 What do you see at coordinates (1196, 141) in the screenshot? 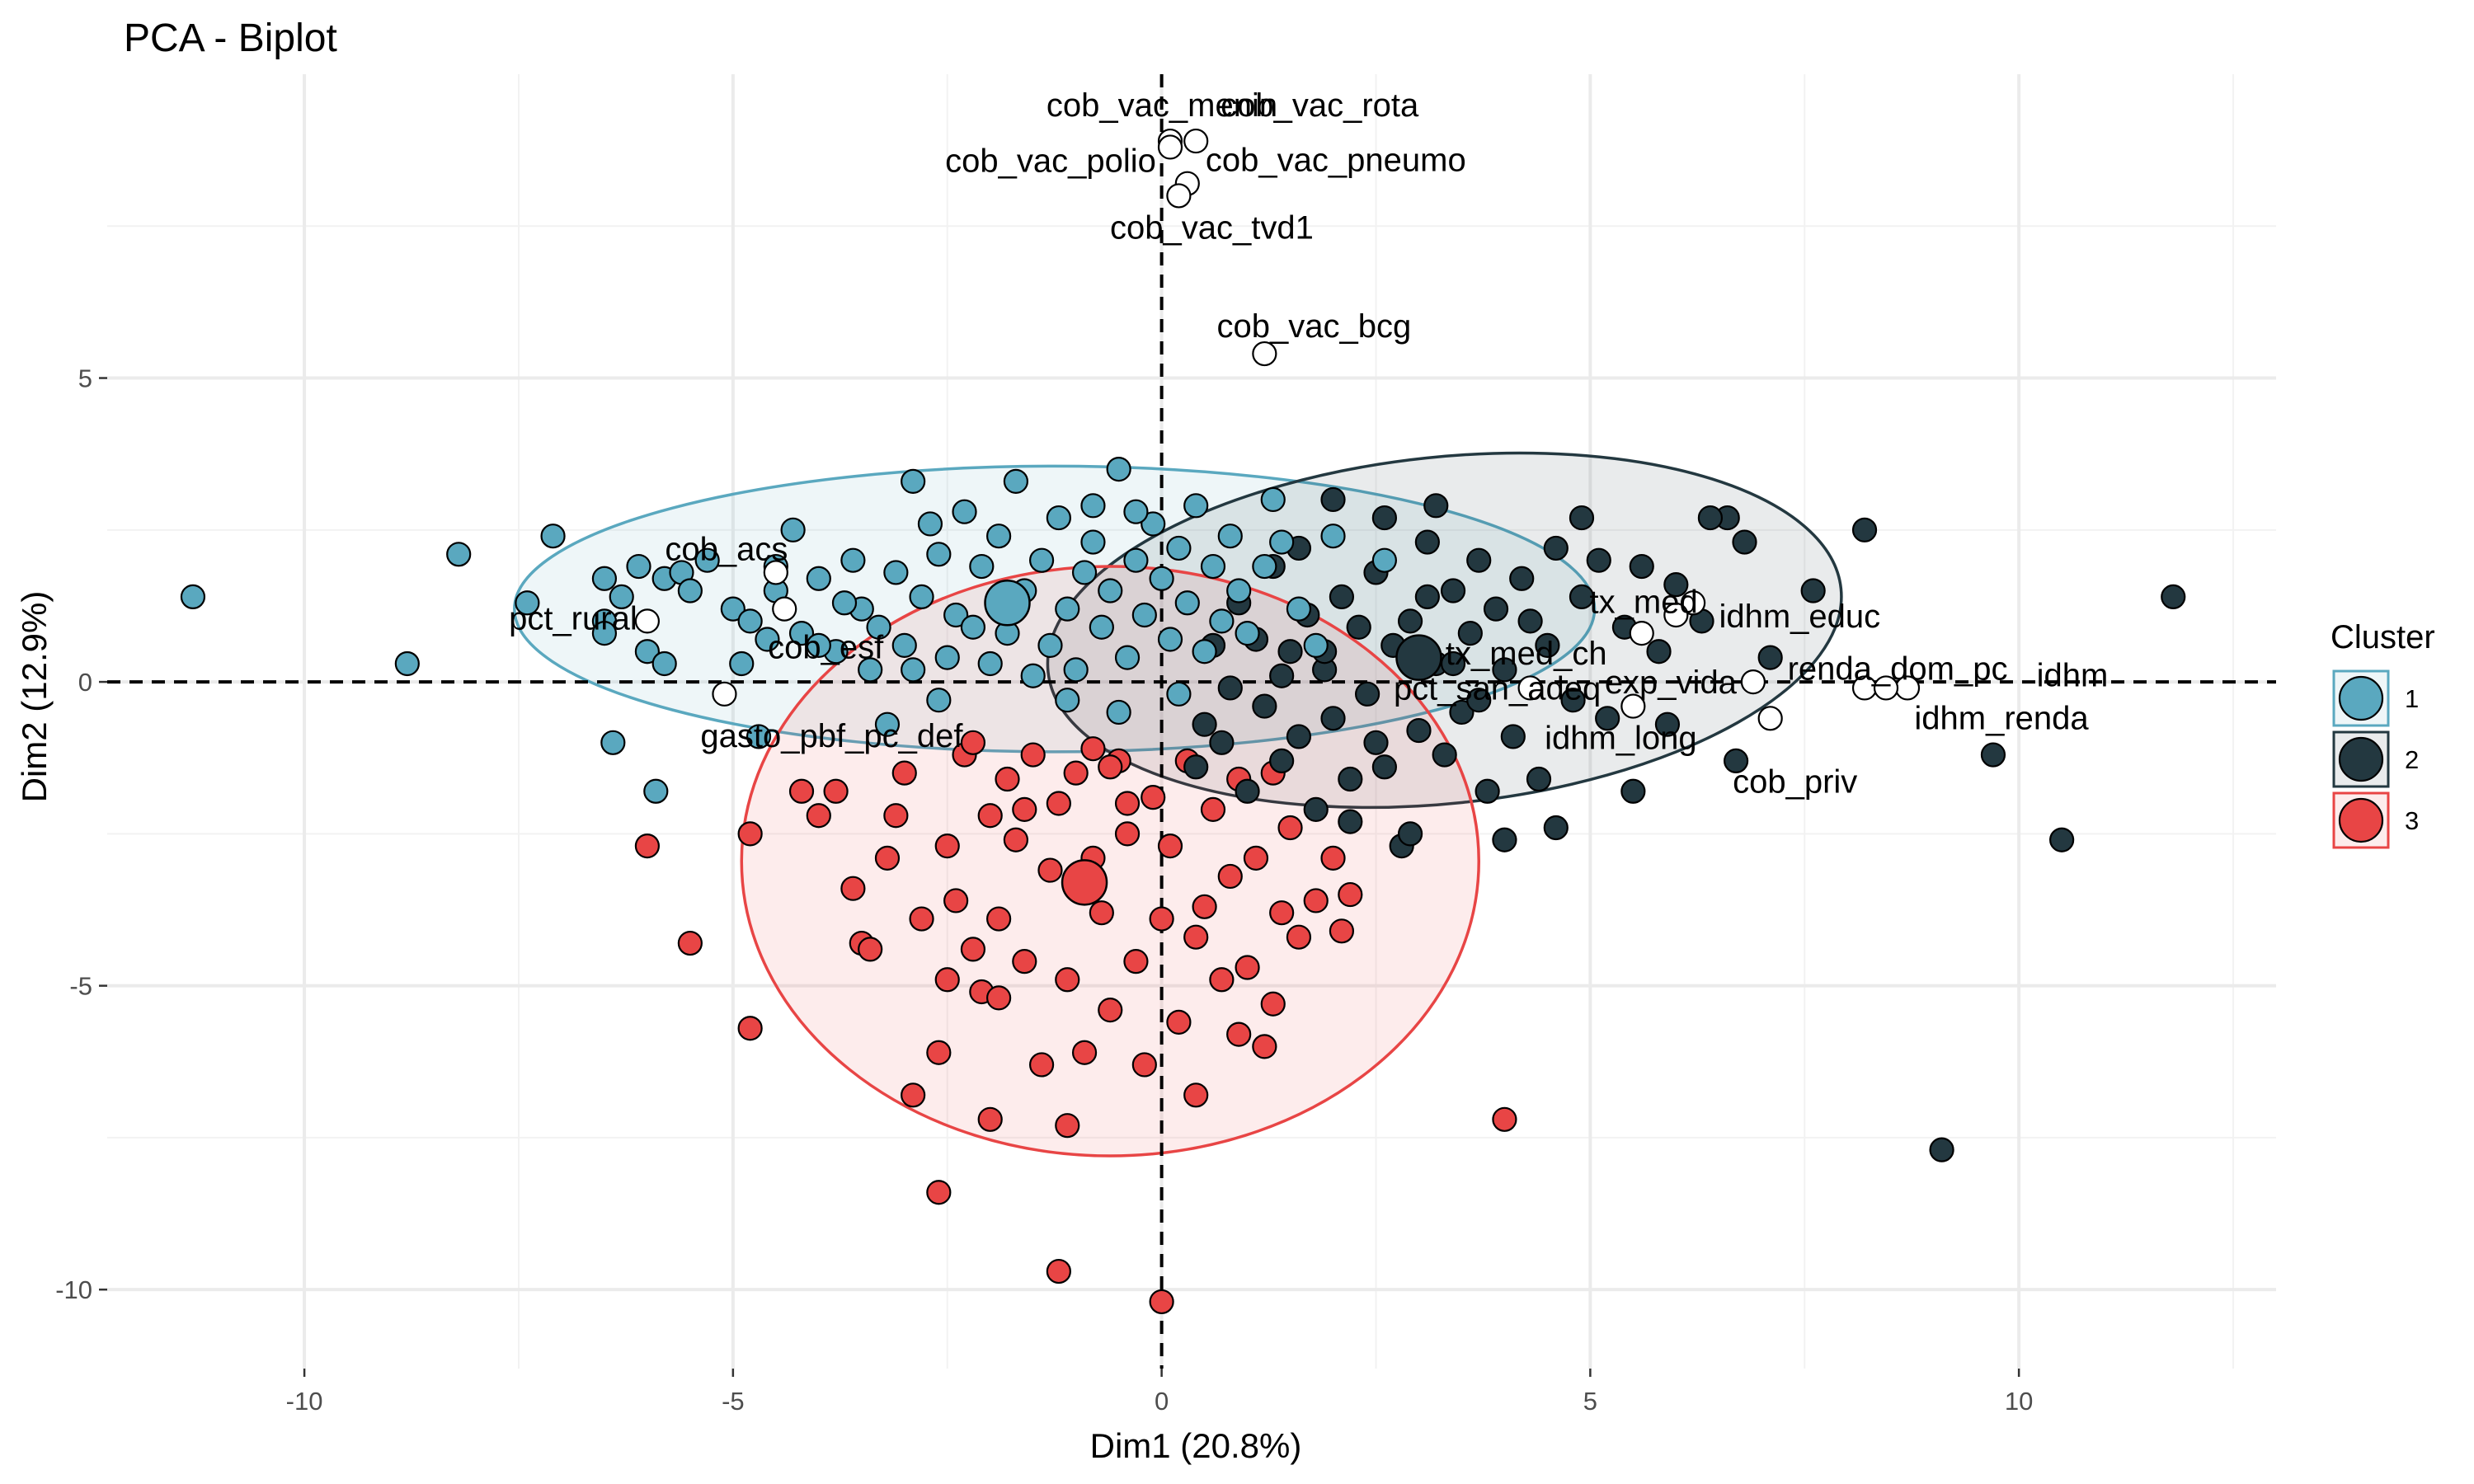
I see `variable-point-cob_vac_rota` at bounding box center [1196, 141].